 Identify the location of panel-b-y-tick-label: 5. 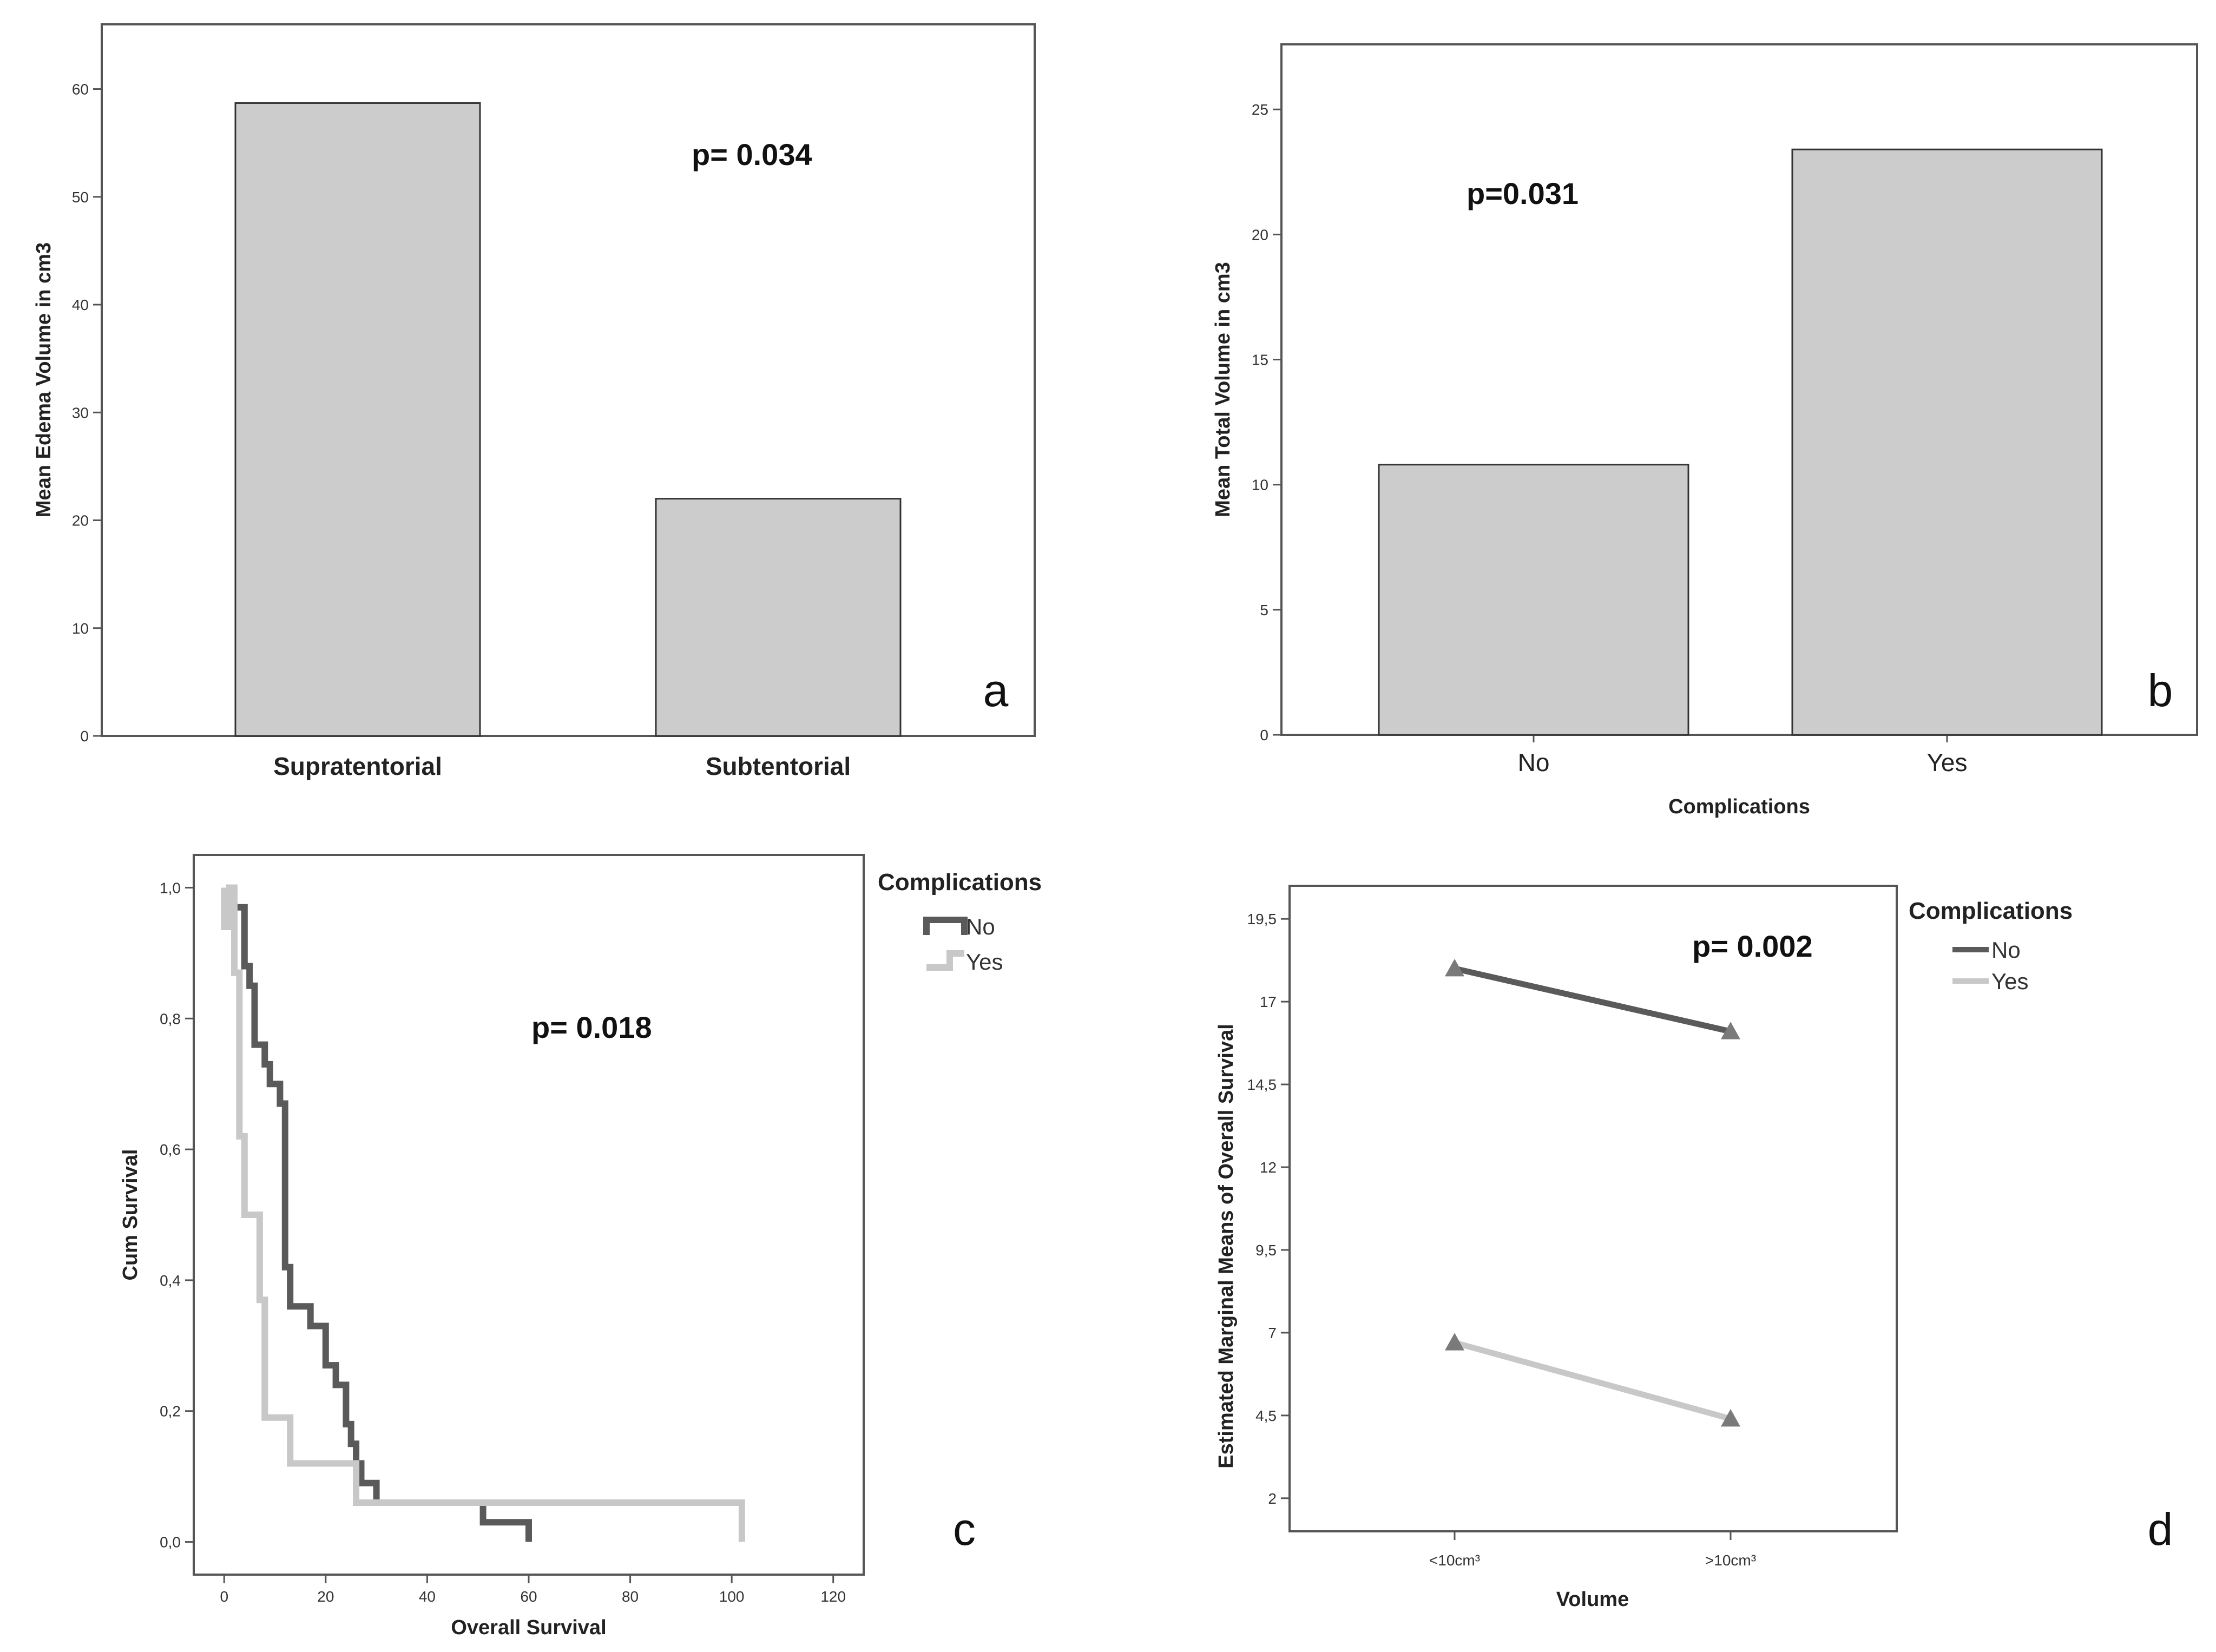
(1264, 610).